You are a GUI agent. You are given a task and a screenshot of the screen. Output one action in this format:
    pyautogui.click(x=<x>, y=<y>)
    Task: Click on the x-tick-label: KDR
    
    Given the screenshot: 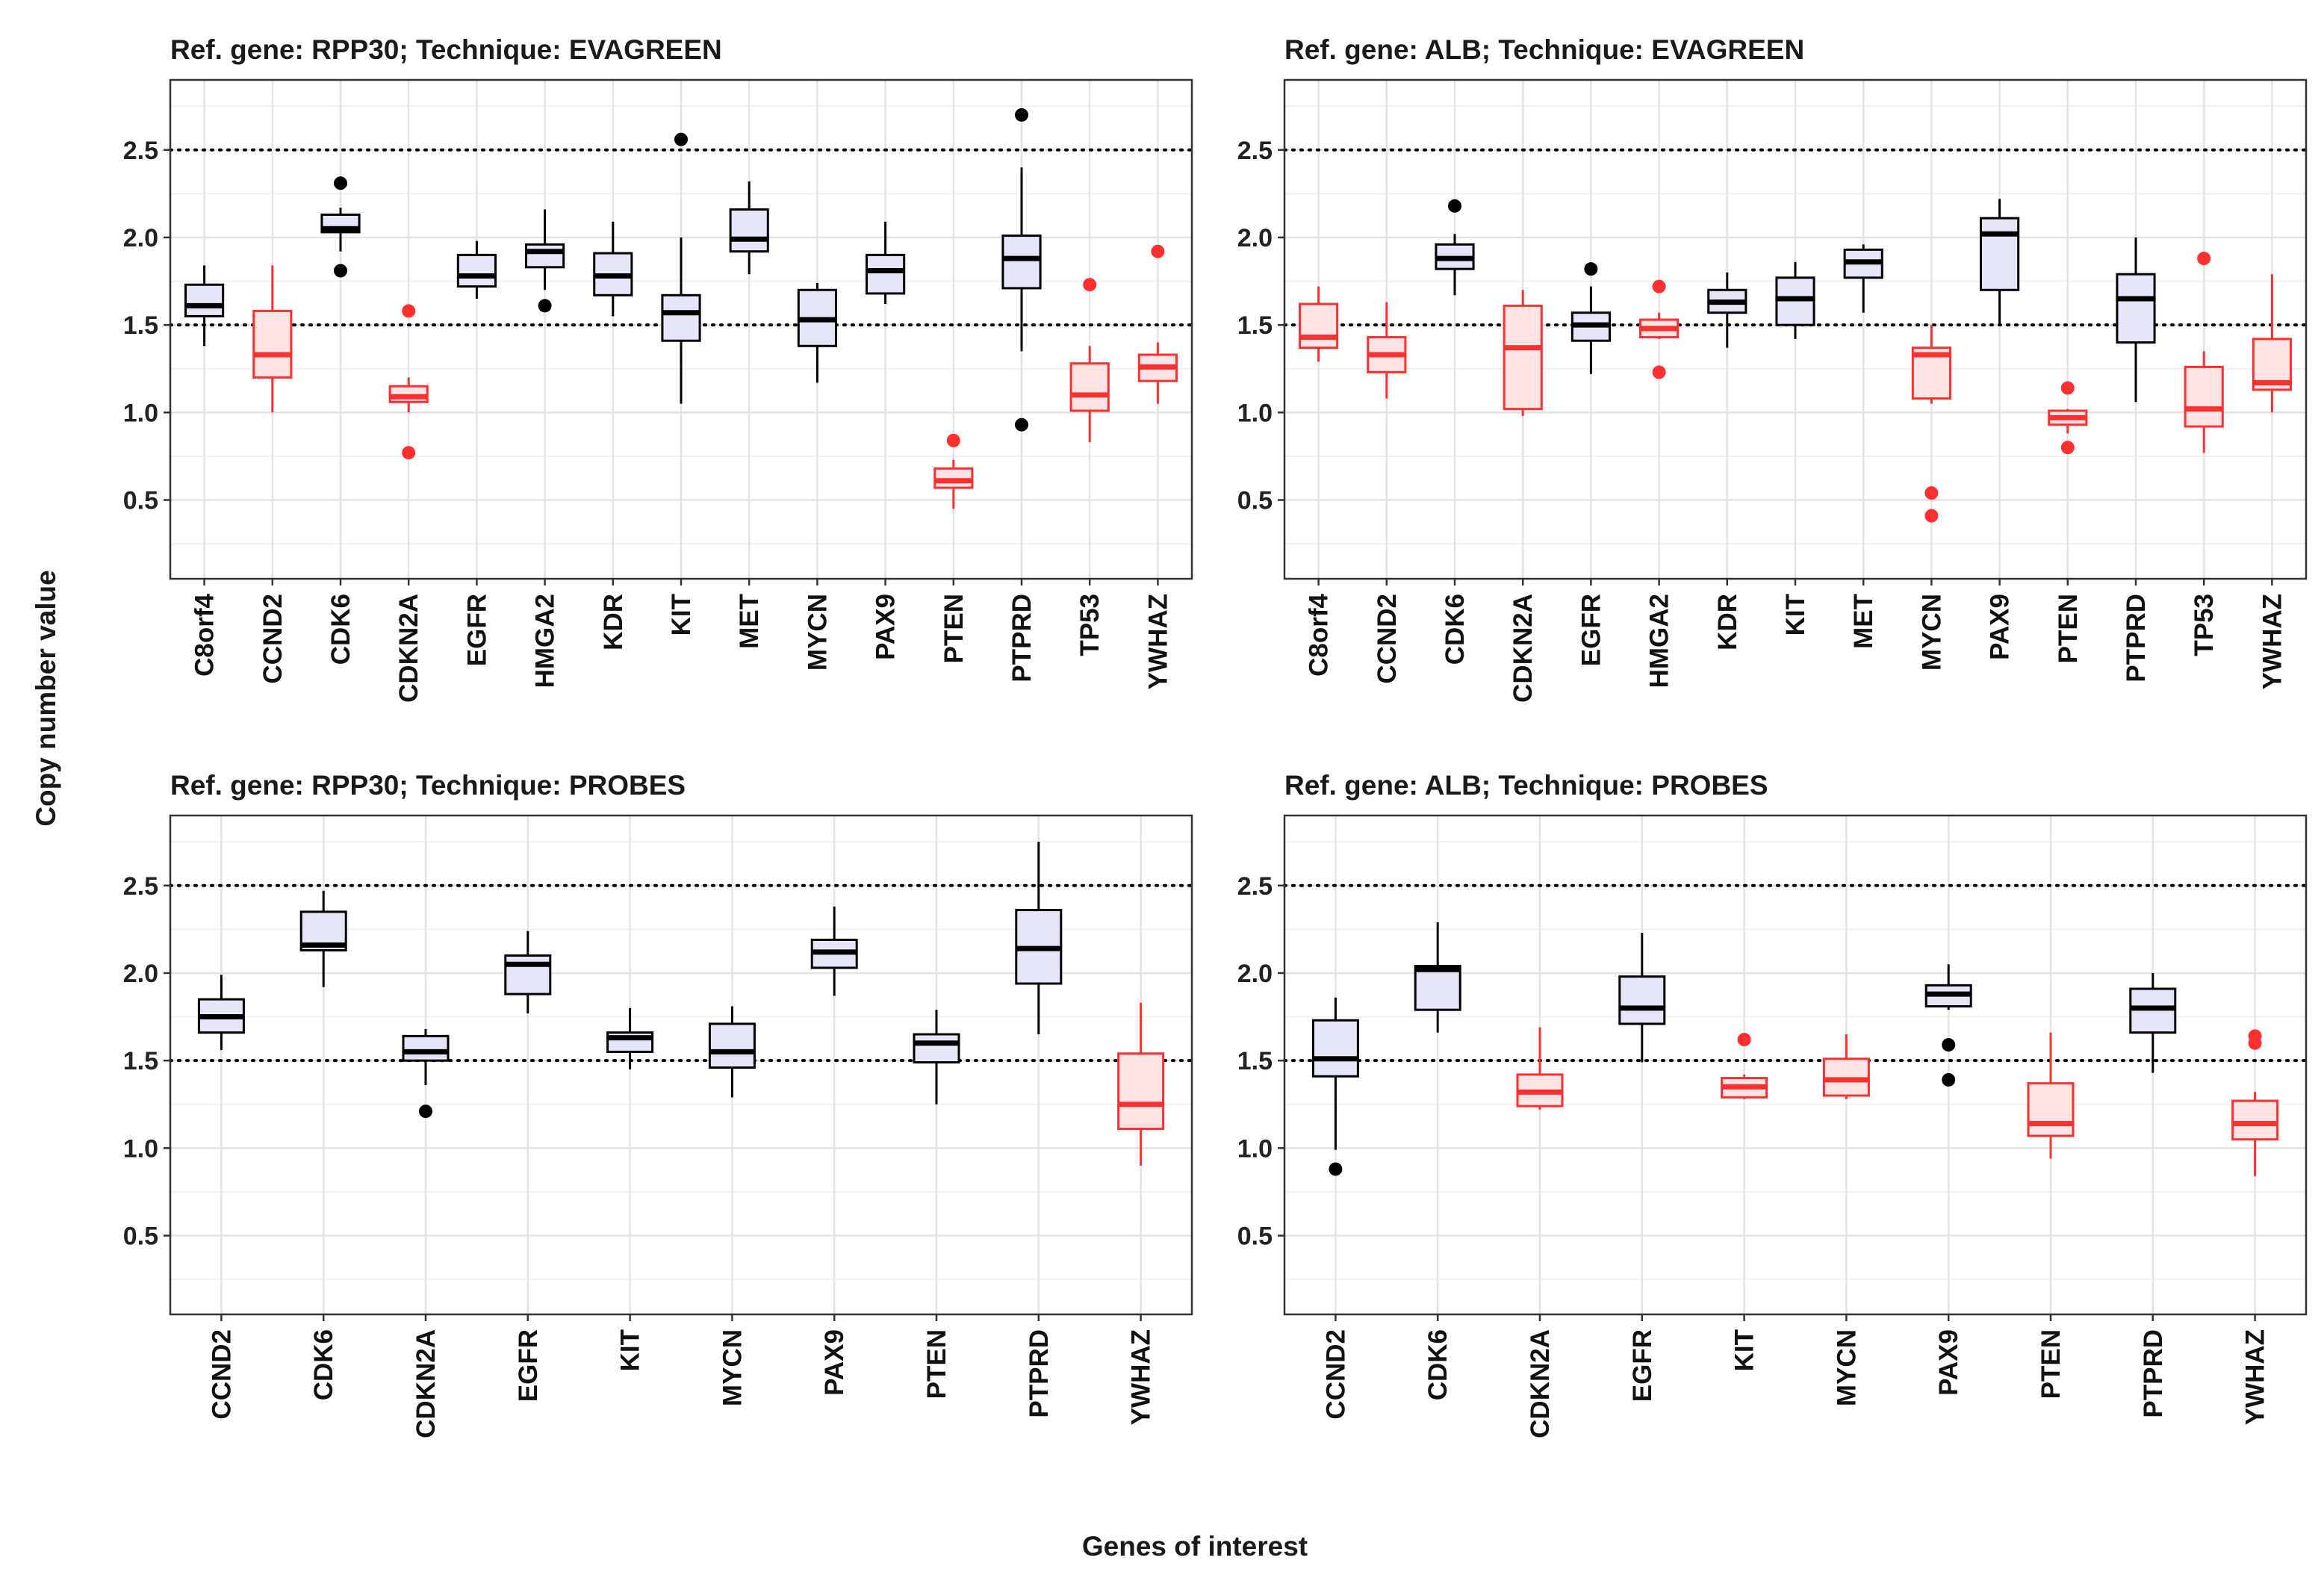 What is the action you would take?
    pyautogui.click(x=1728, y=622)
    